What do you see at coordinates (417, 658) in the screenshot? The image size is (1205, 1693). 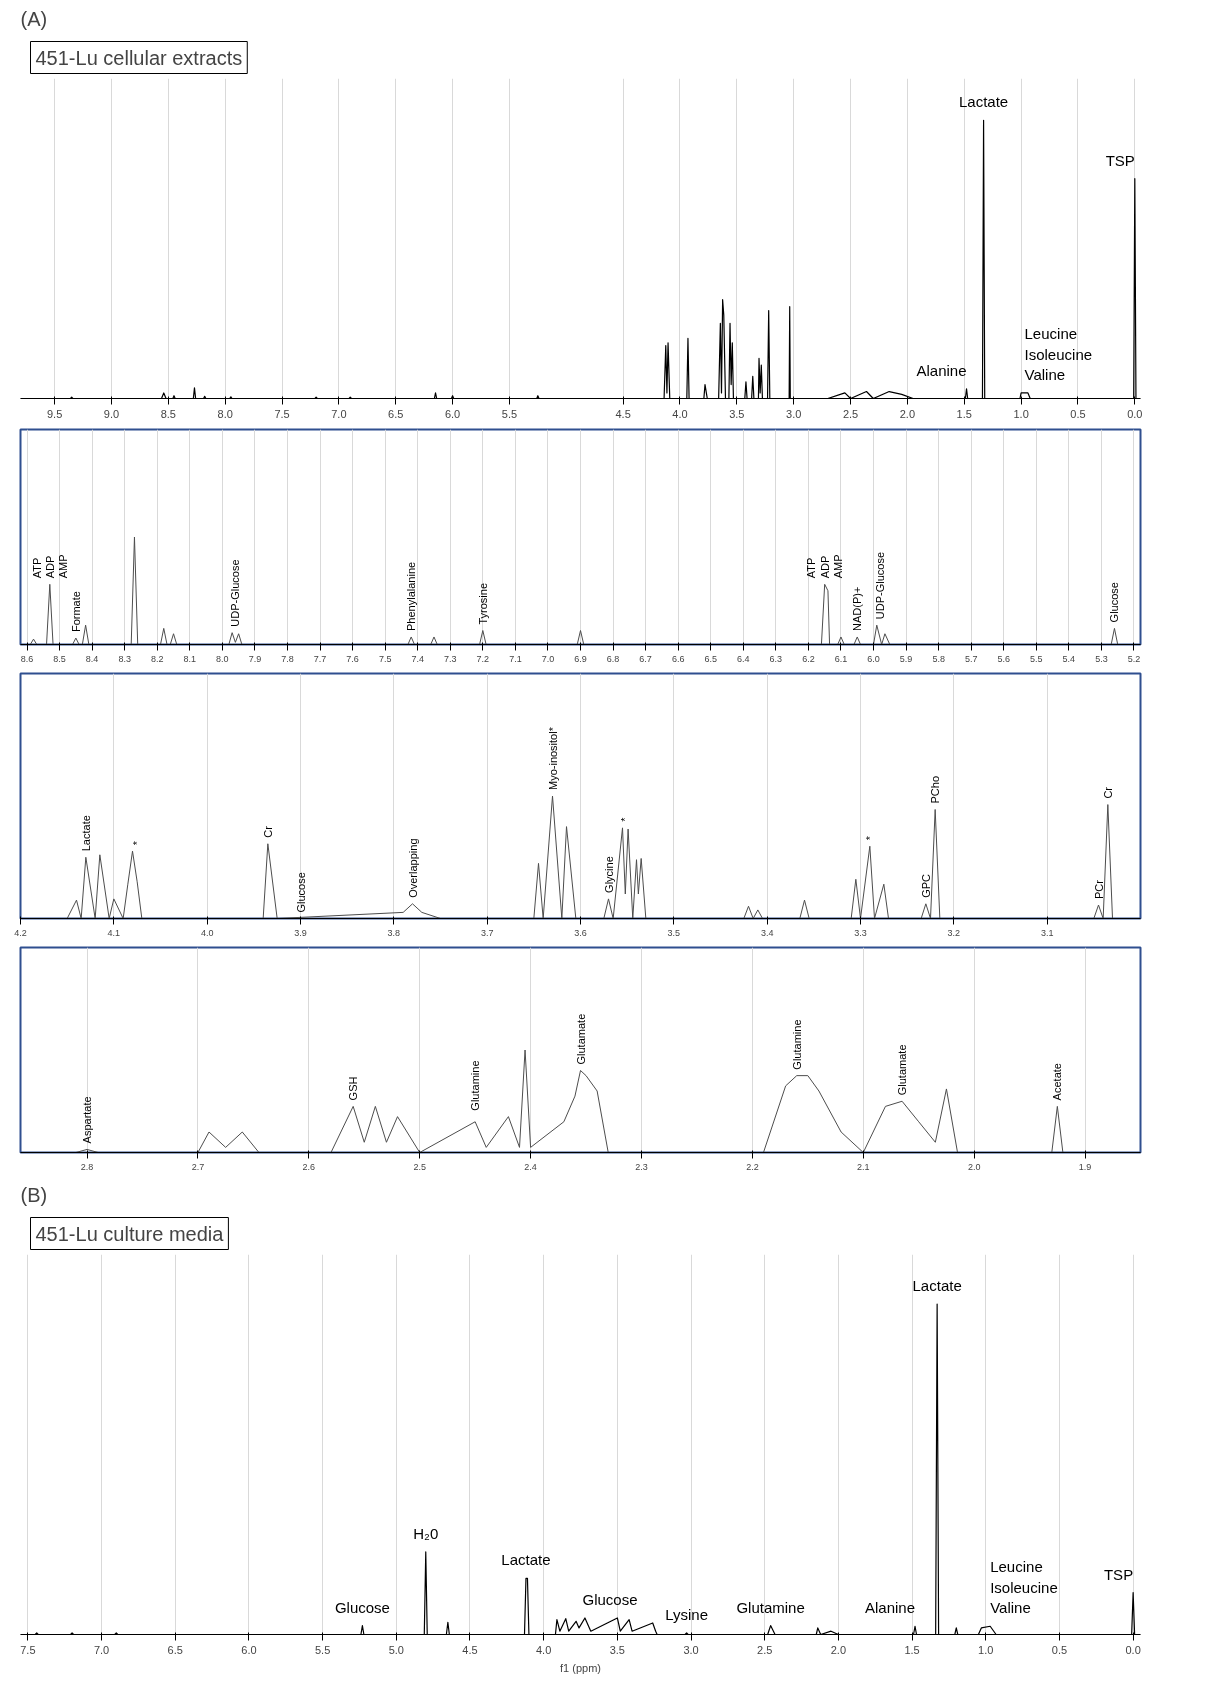 I see `x-tick-label: 7.4` at bounding box center [417, 658].